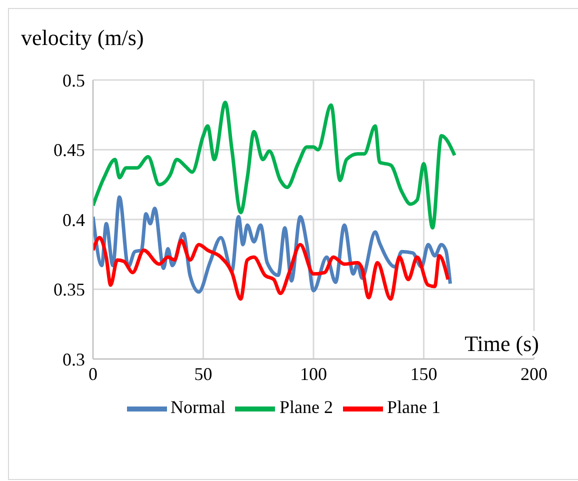  What do you see at coordinates (73, 359) in the screenshot?
I see `y-tick-label: 0.3` at bounding box center [73, 359].